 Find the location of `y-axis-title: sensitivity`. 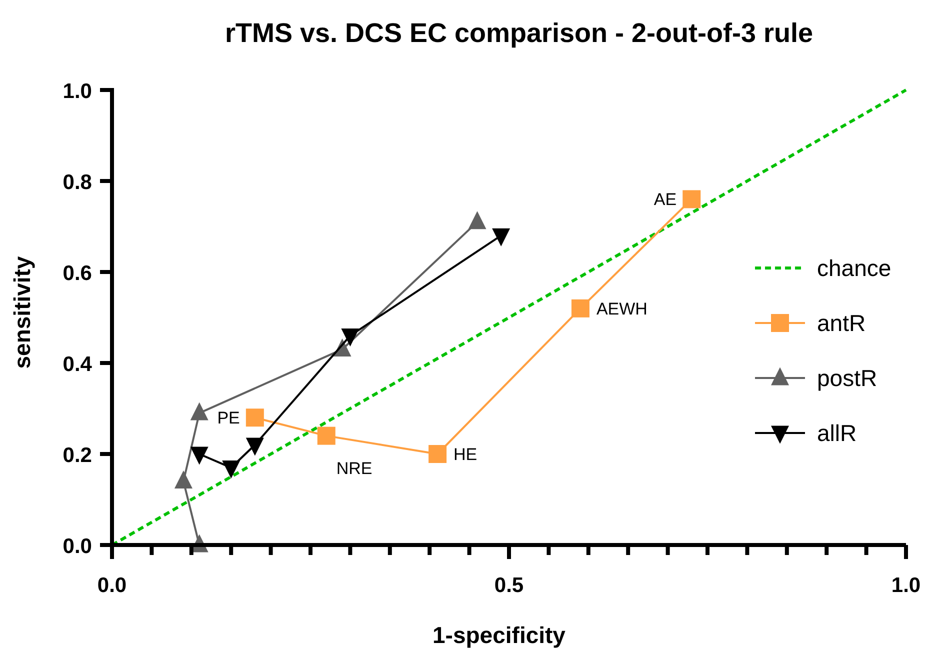

y-axis-title: sensitivity is located at coordinates (22, 312).